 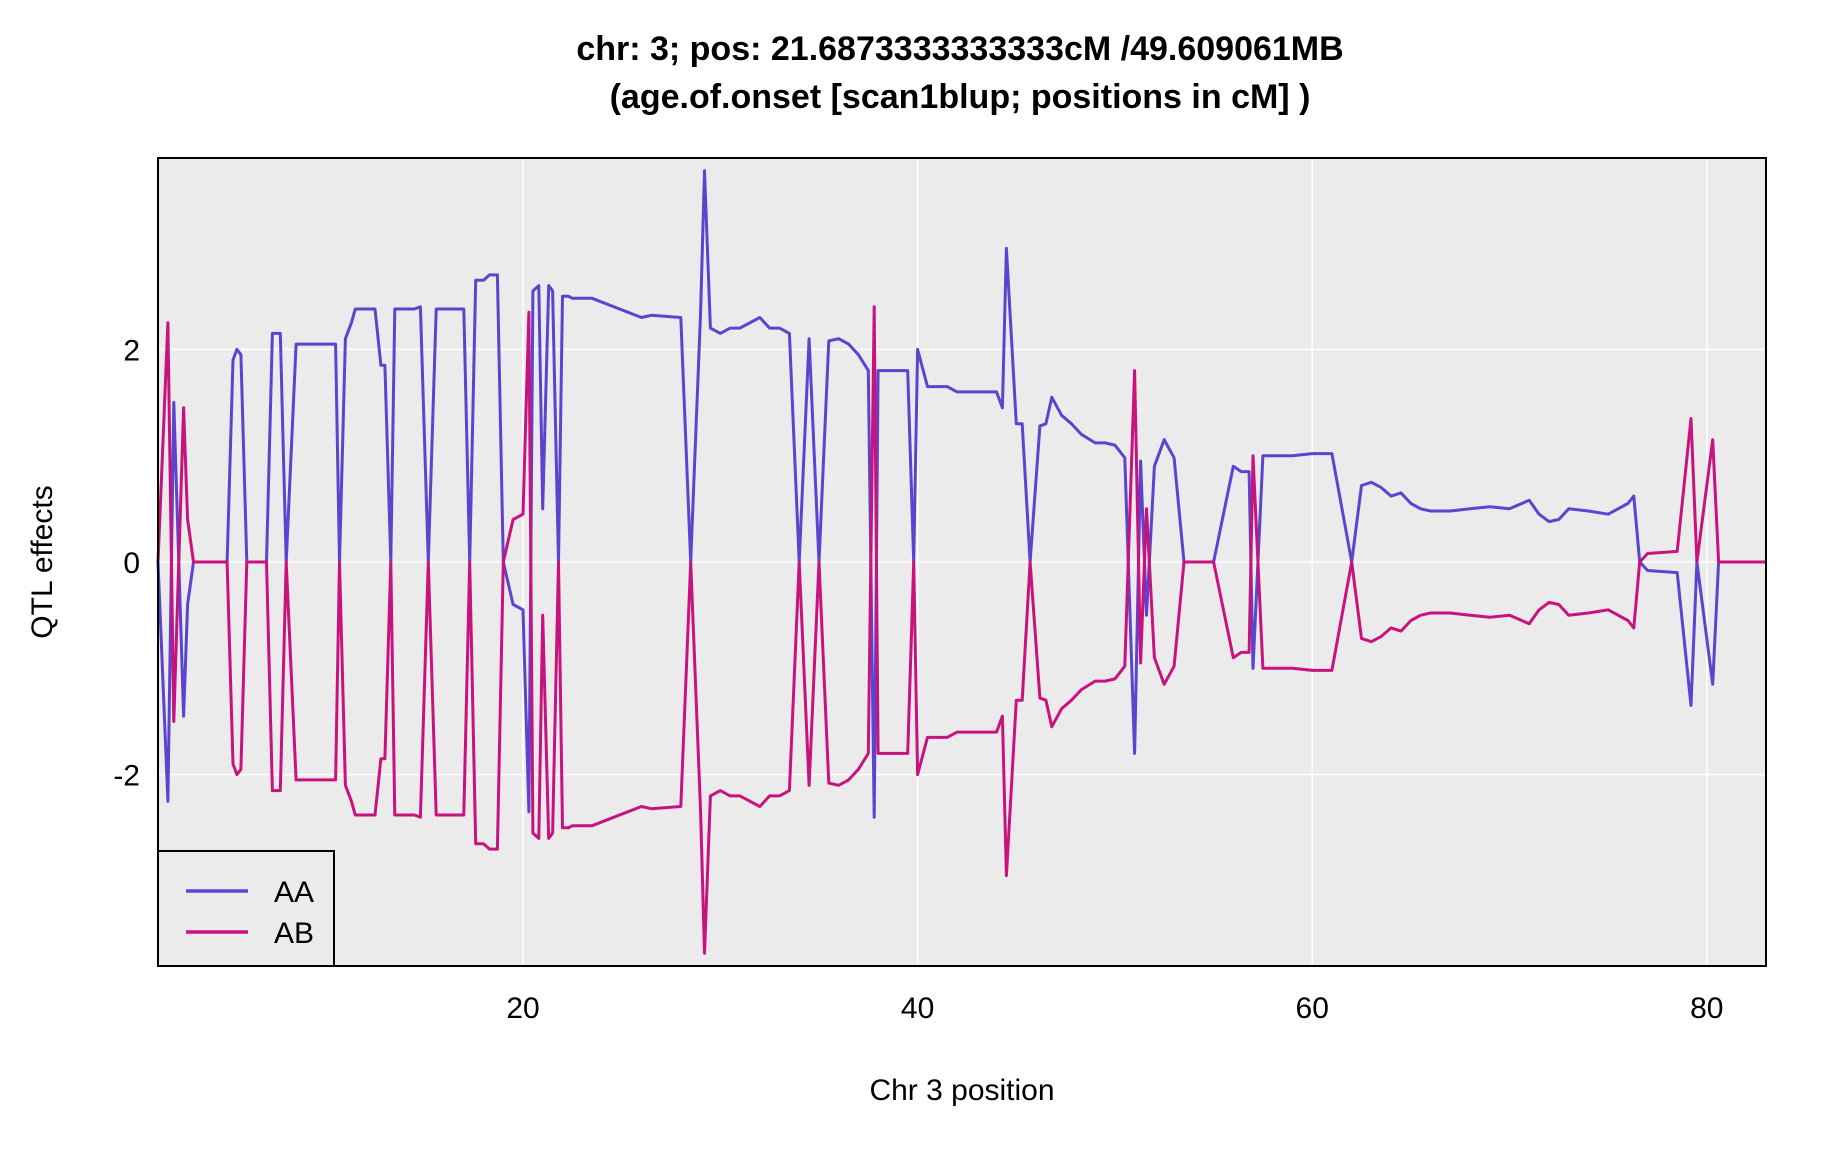 I want to click on y-tick-label: 2, so click(x=131, y=350).